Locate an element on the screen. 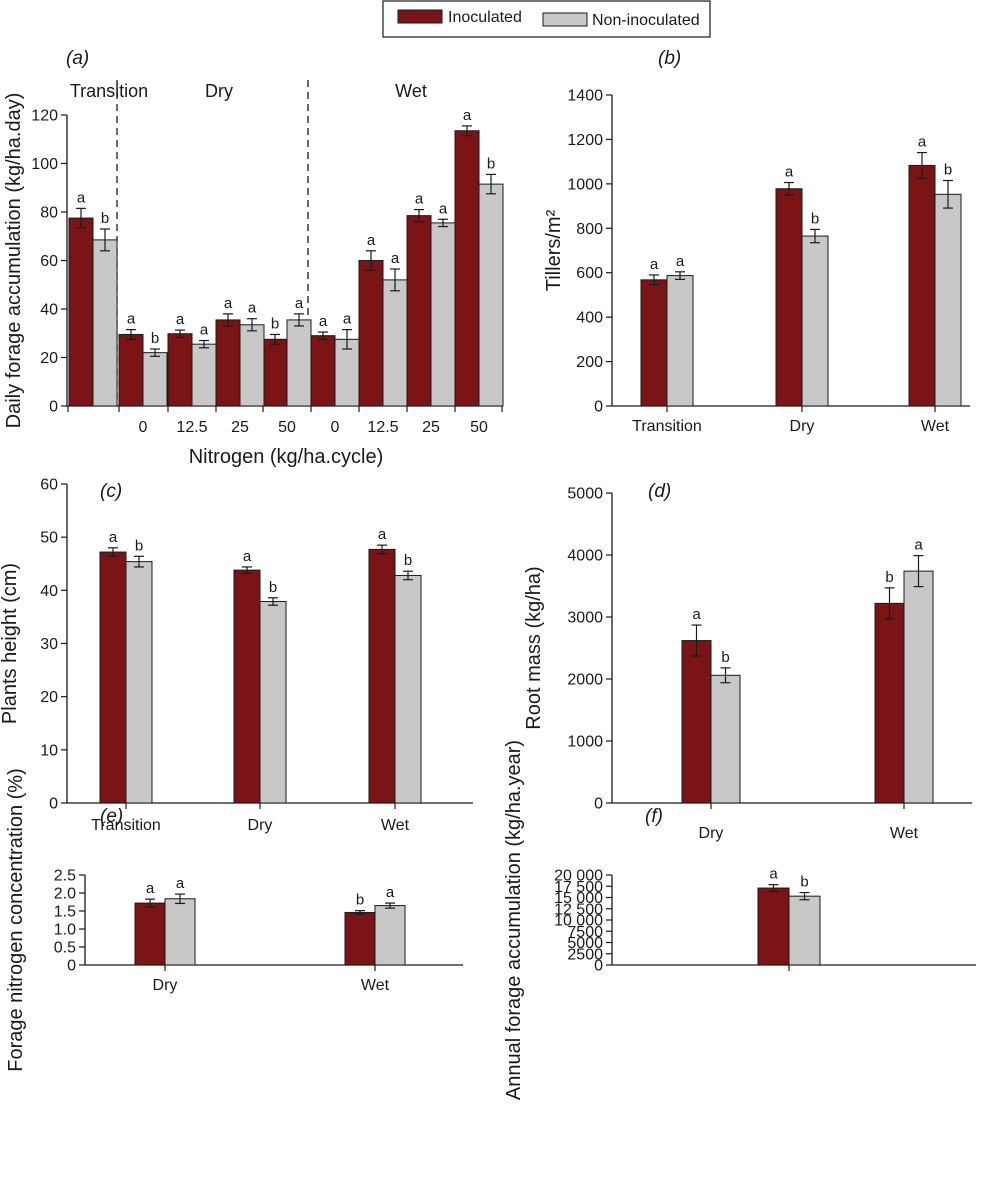 The height and width of the screenshot is (1196, 1000). y-axis-label: Annual forage accumulation (kg/ha.year) is located at coordinates (514, 920).